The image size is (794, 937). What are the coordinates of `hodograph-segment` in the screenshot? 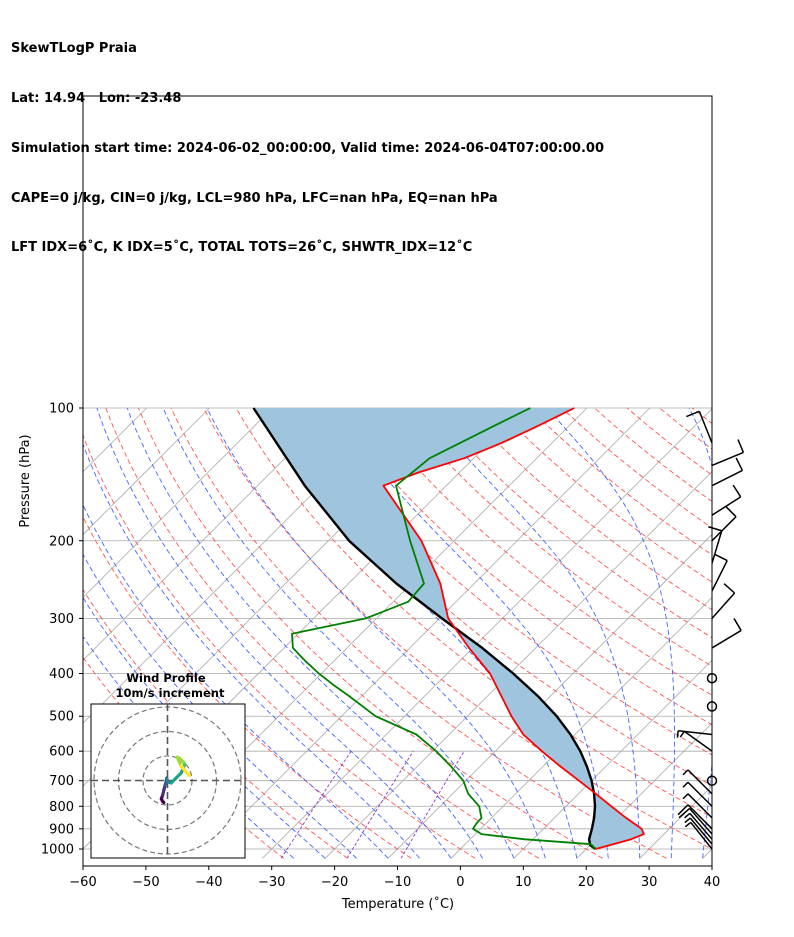 It's located at (188, 774).